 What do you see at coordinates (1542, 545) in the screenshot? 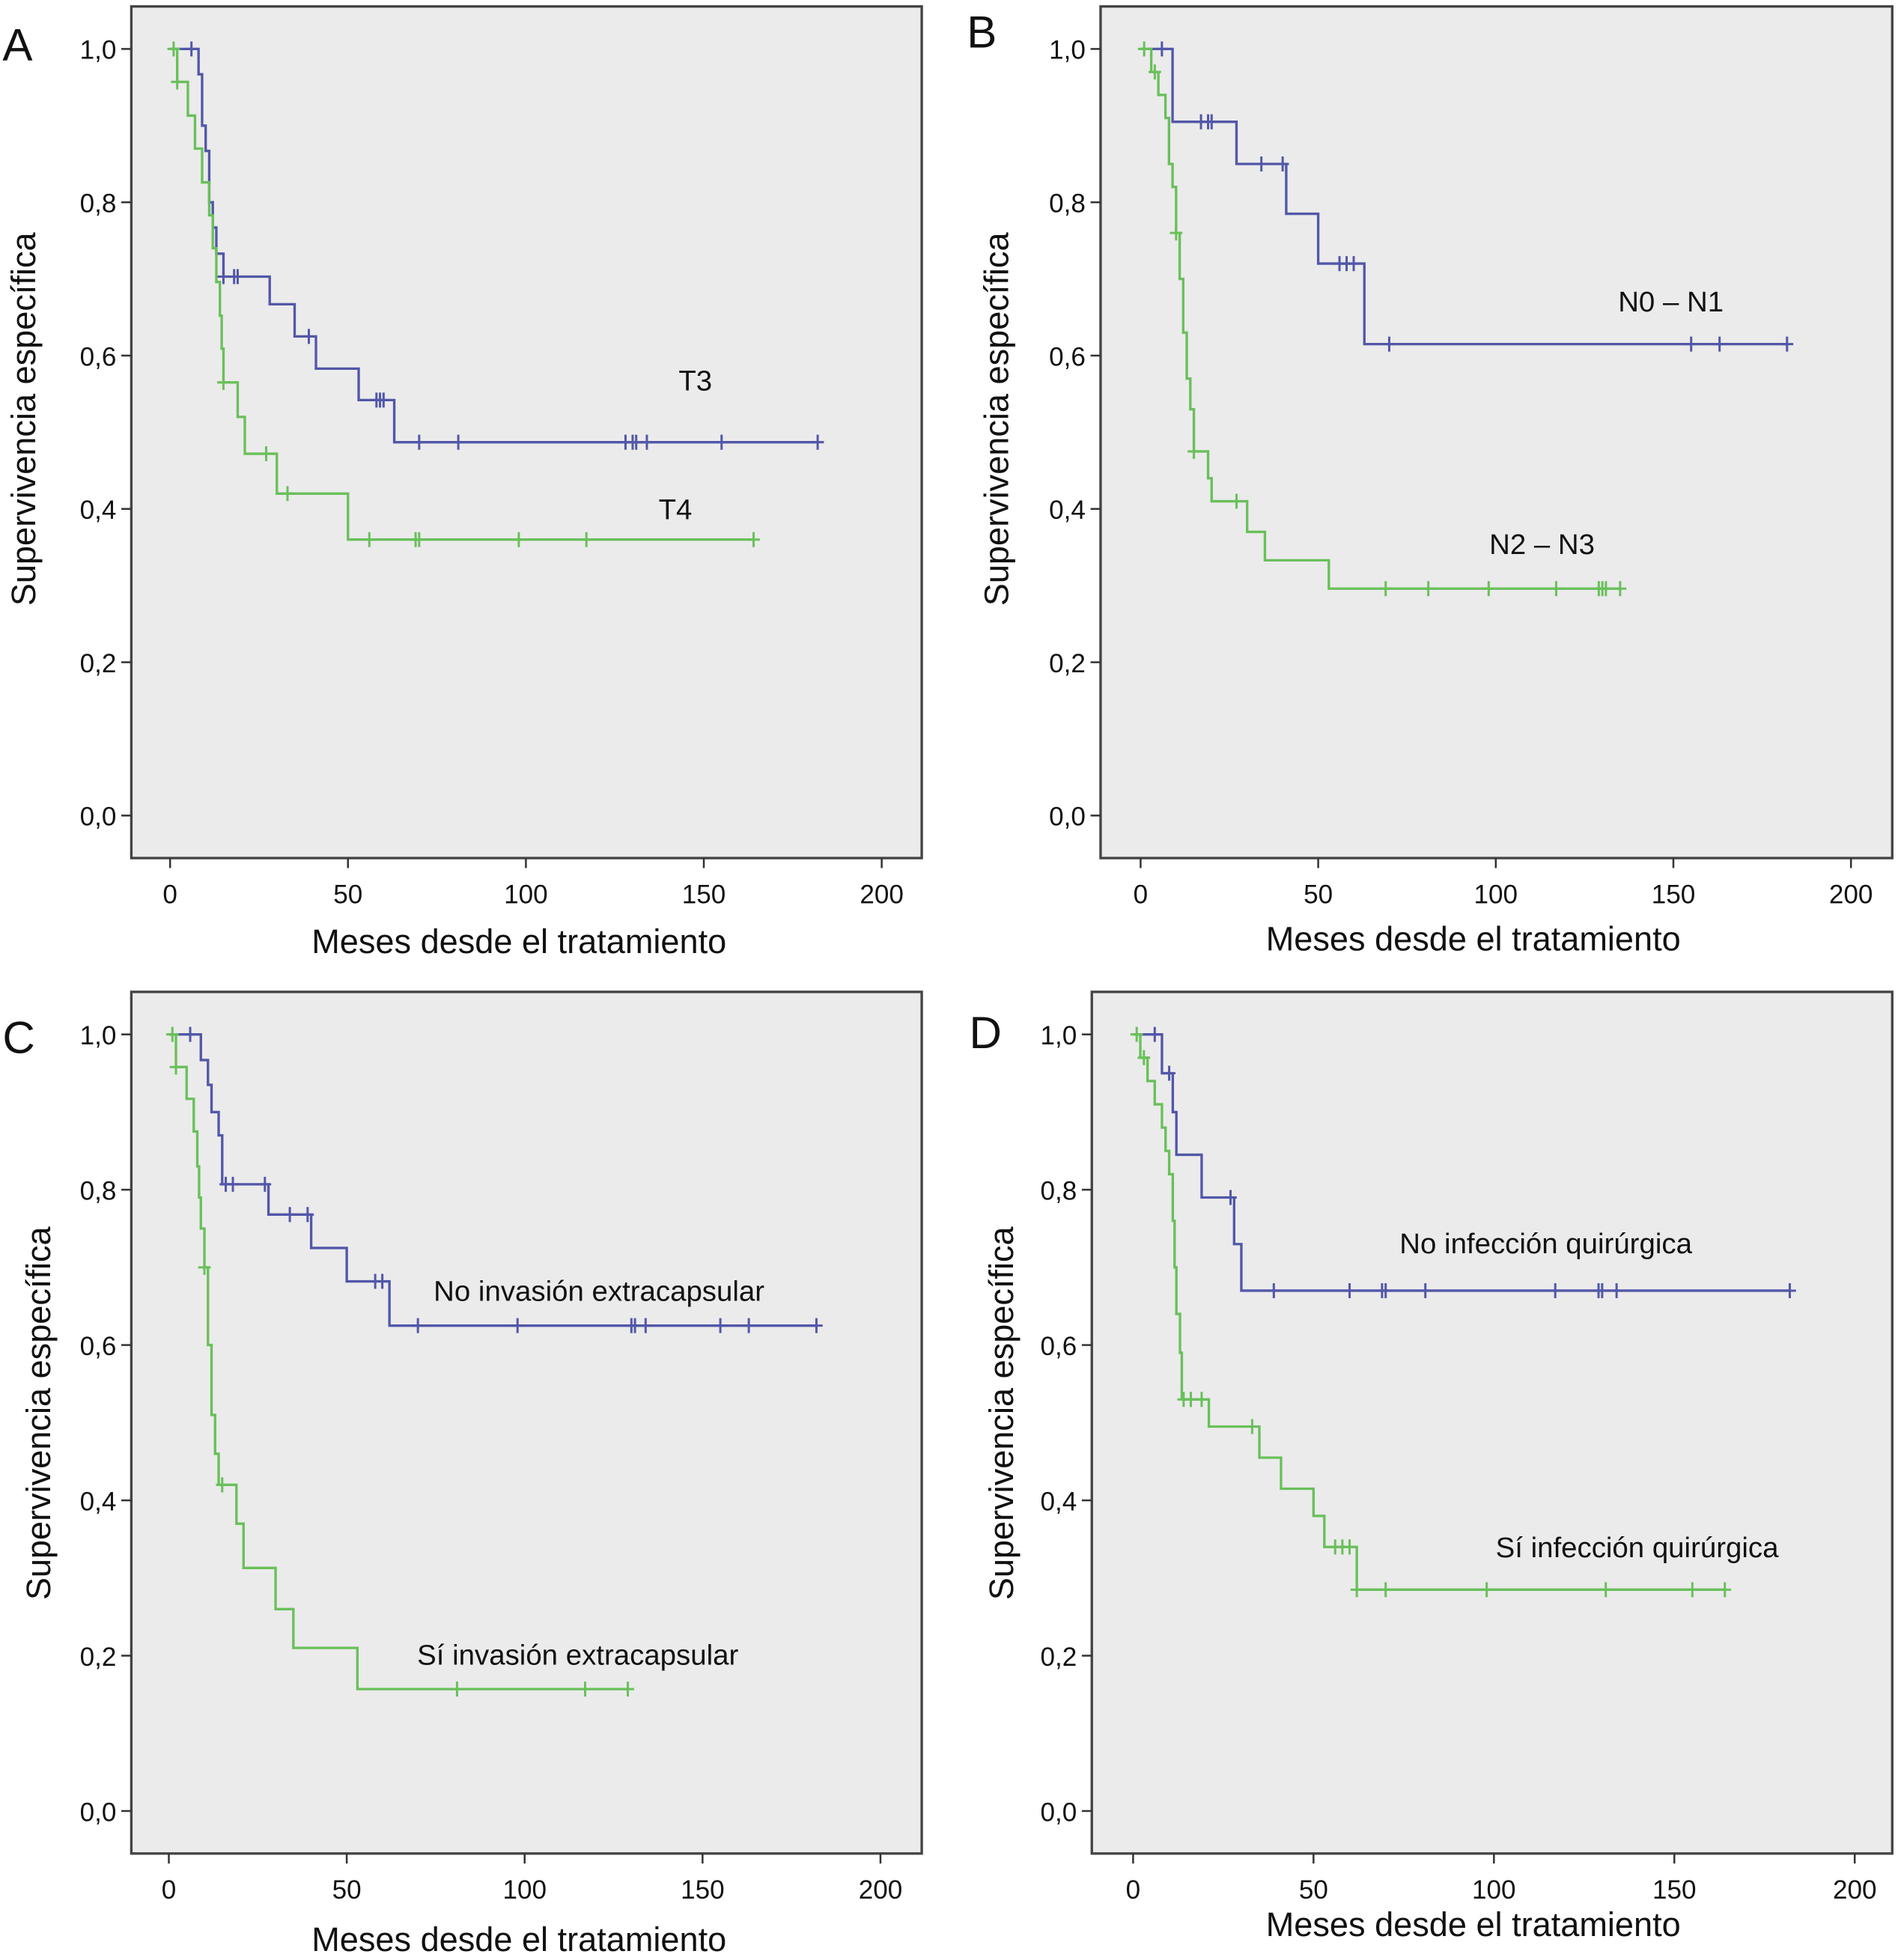
I see `curve-label: N2 – N3` at bounding box center [1542, 545].